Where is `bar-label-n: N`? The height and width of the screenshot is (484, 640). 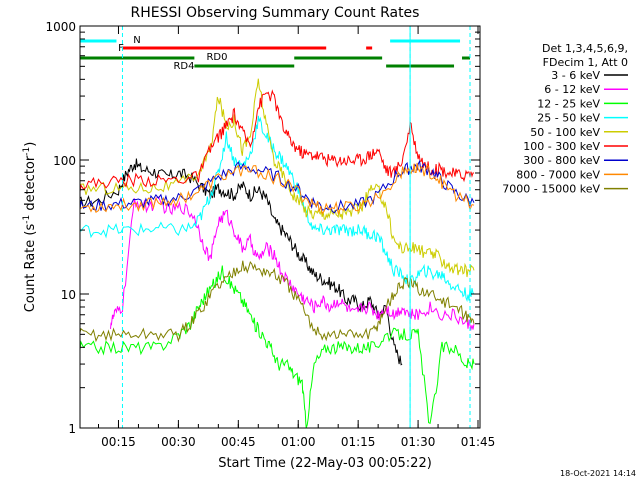
bar-label-n: N is located at coordinates (136, 40).